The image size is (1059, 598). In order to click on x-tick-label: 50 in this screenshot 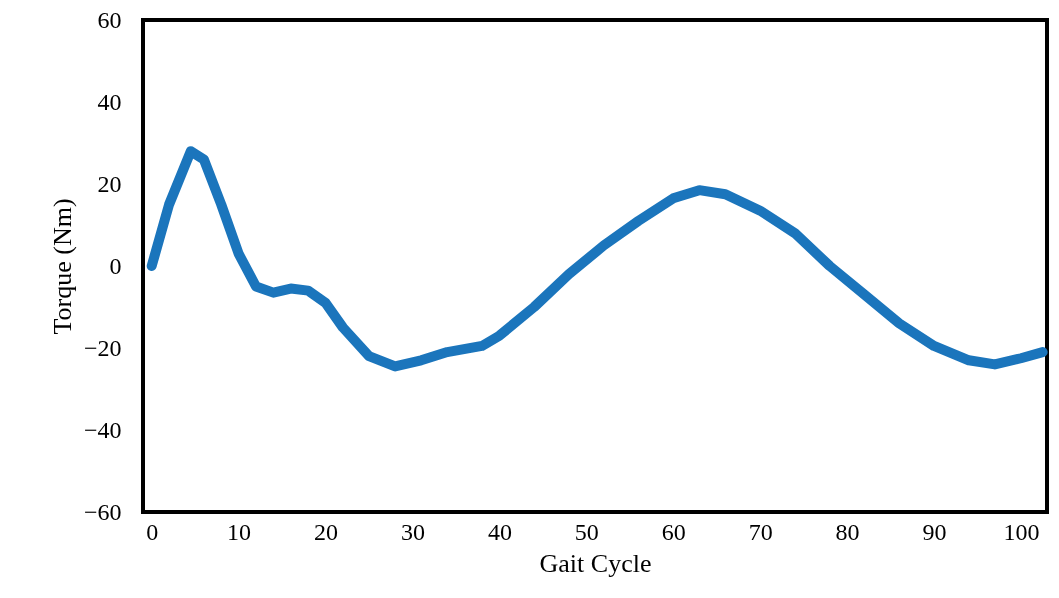, I will do `click(586, 531)`.